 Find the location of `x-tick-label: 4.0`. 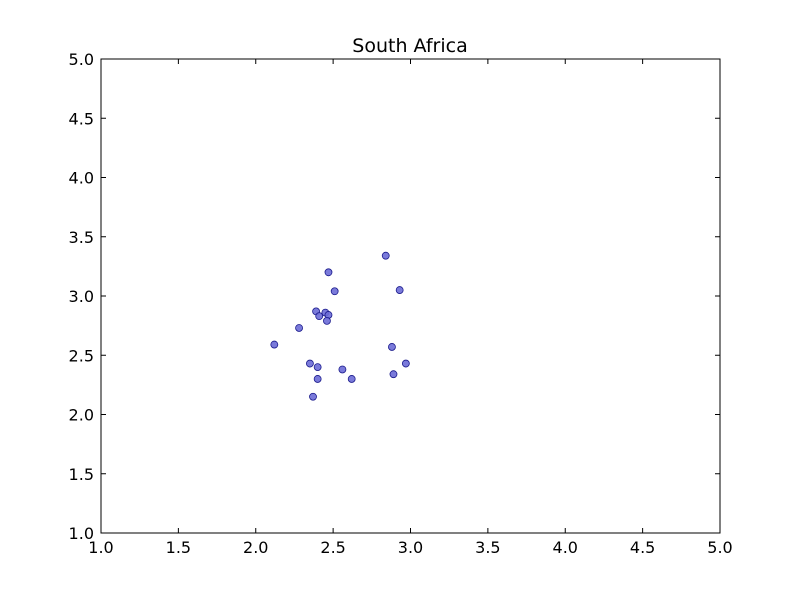

x-tick-label: 4.0 is located at coordinates (565, 547).